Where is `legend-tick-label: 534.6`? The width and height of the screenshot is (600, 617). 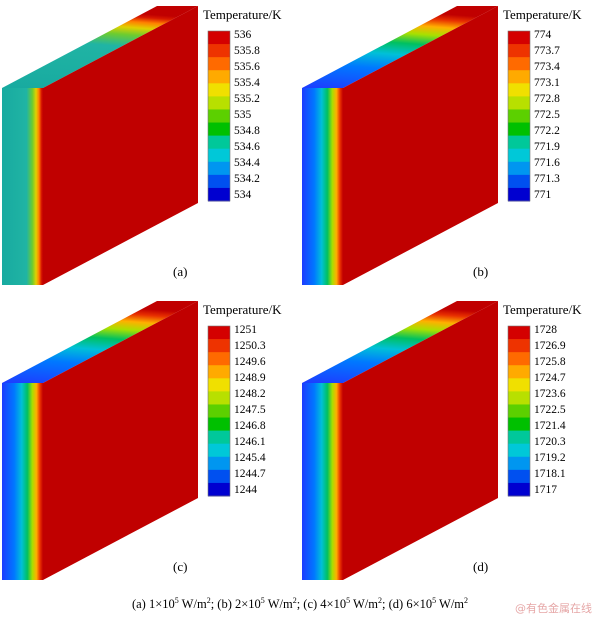
legend-tick-label: 534.6 is located at coordinates (247, 147).